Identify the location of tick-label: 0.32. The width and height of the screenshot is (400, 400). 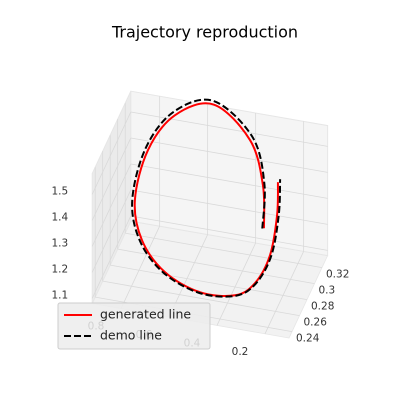
(337, 275).